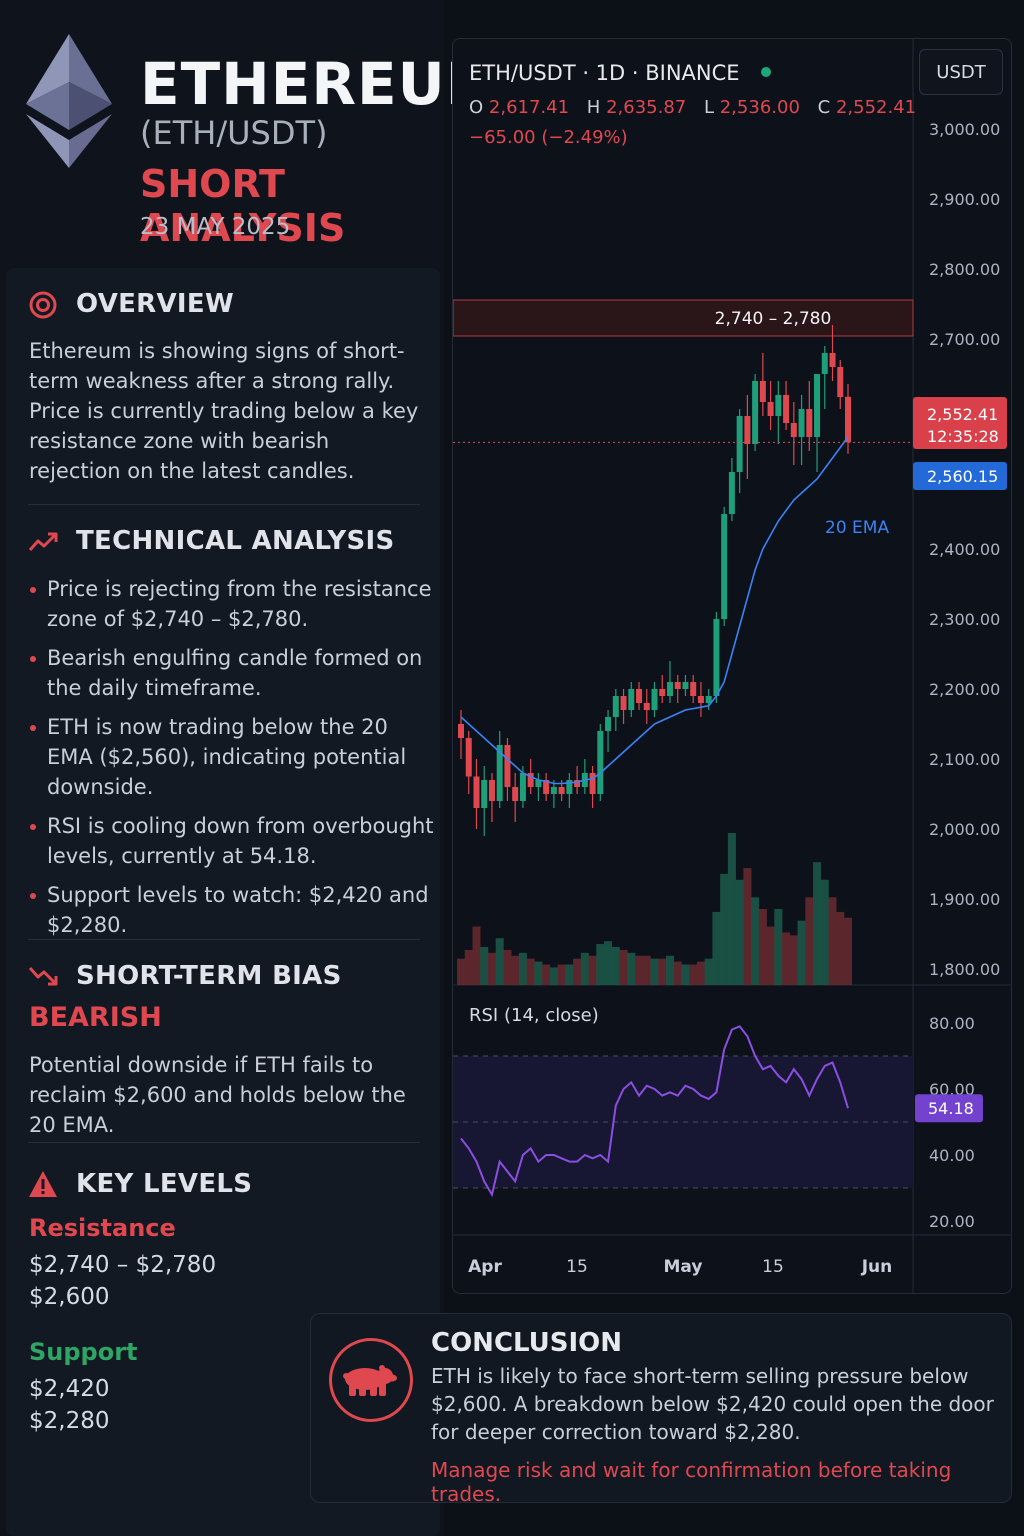 This screenshot has width=1024, height=1536. I want to click on low-value: 2,536.00, so click(759, 107).